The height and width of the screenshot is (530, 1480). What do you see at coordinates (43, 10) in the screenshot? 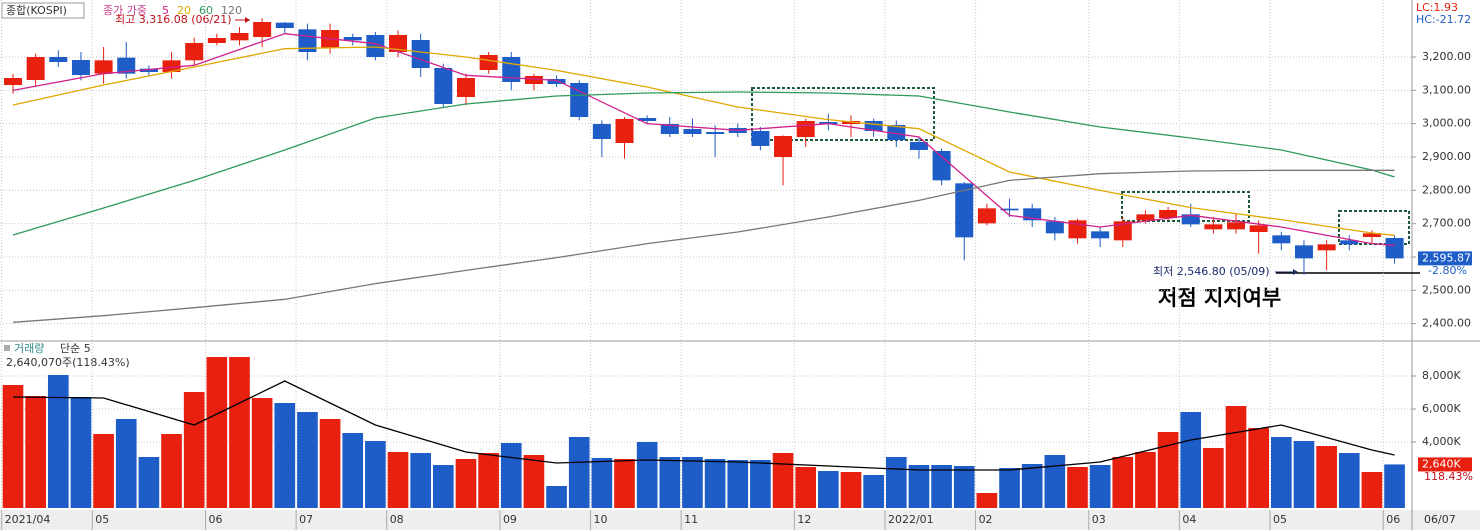
I see `title-box` at bounding box center [43, 10].